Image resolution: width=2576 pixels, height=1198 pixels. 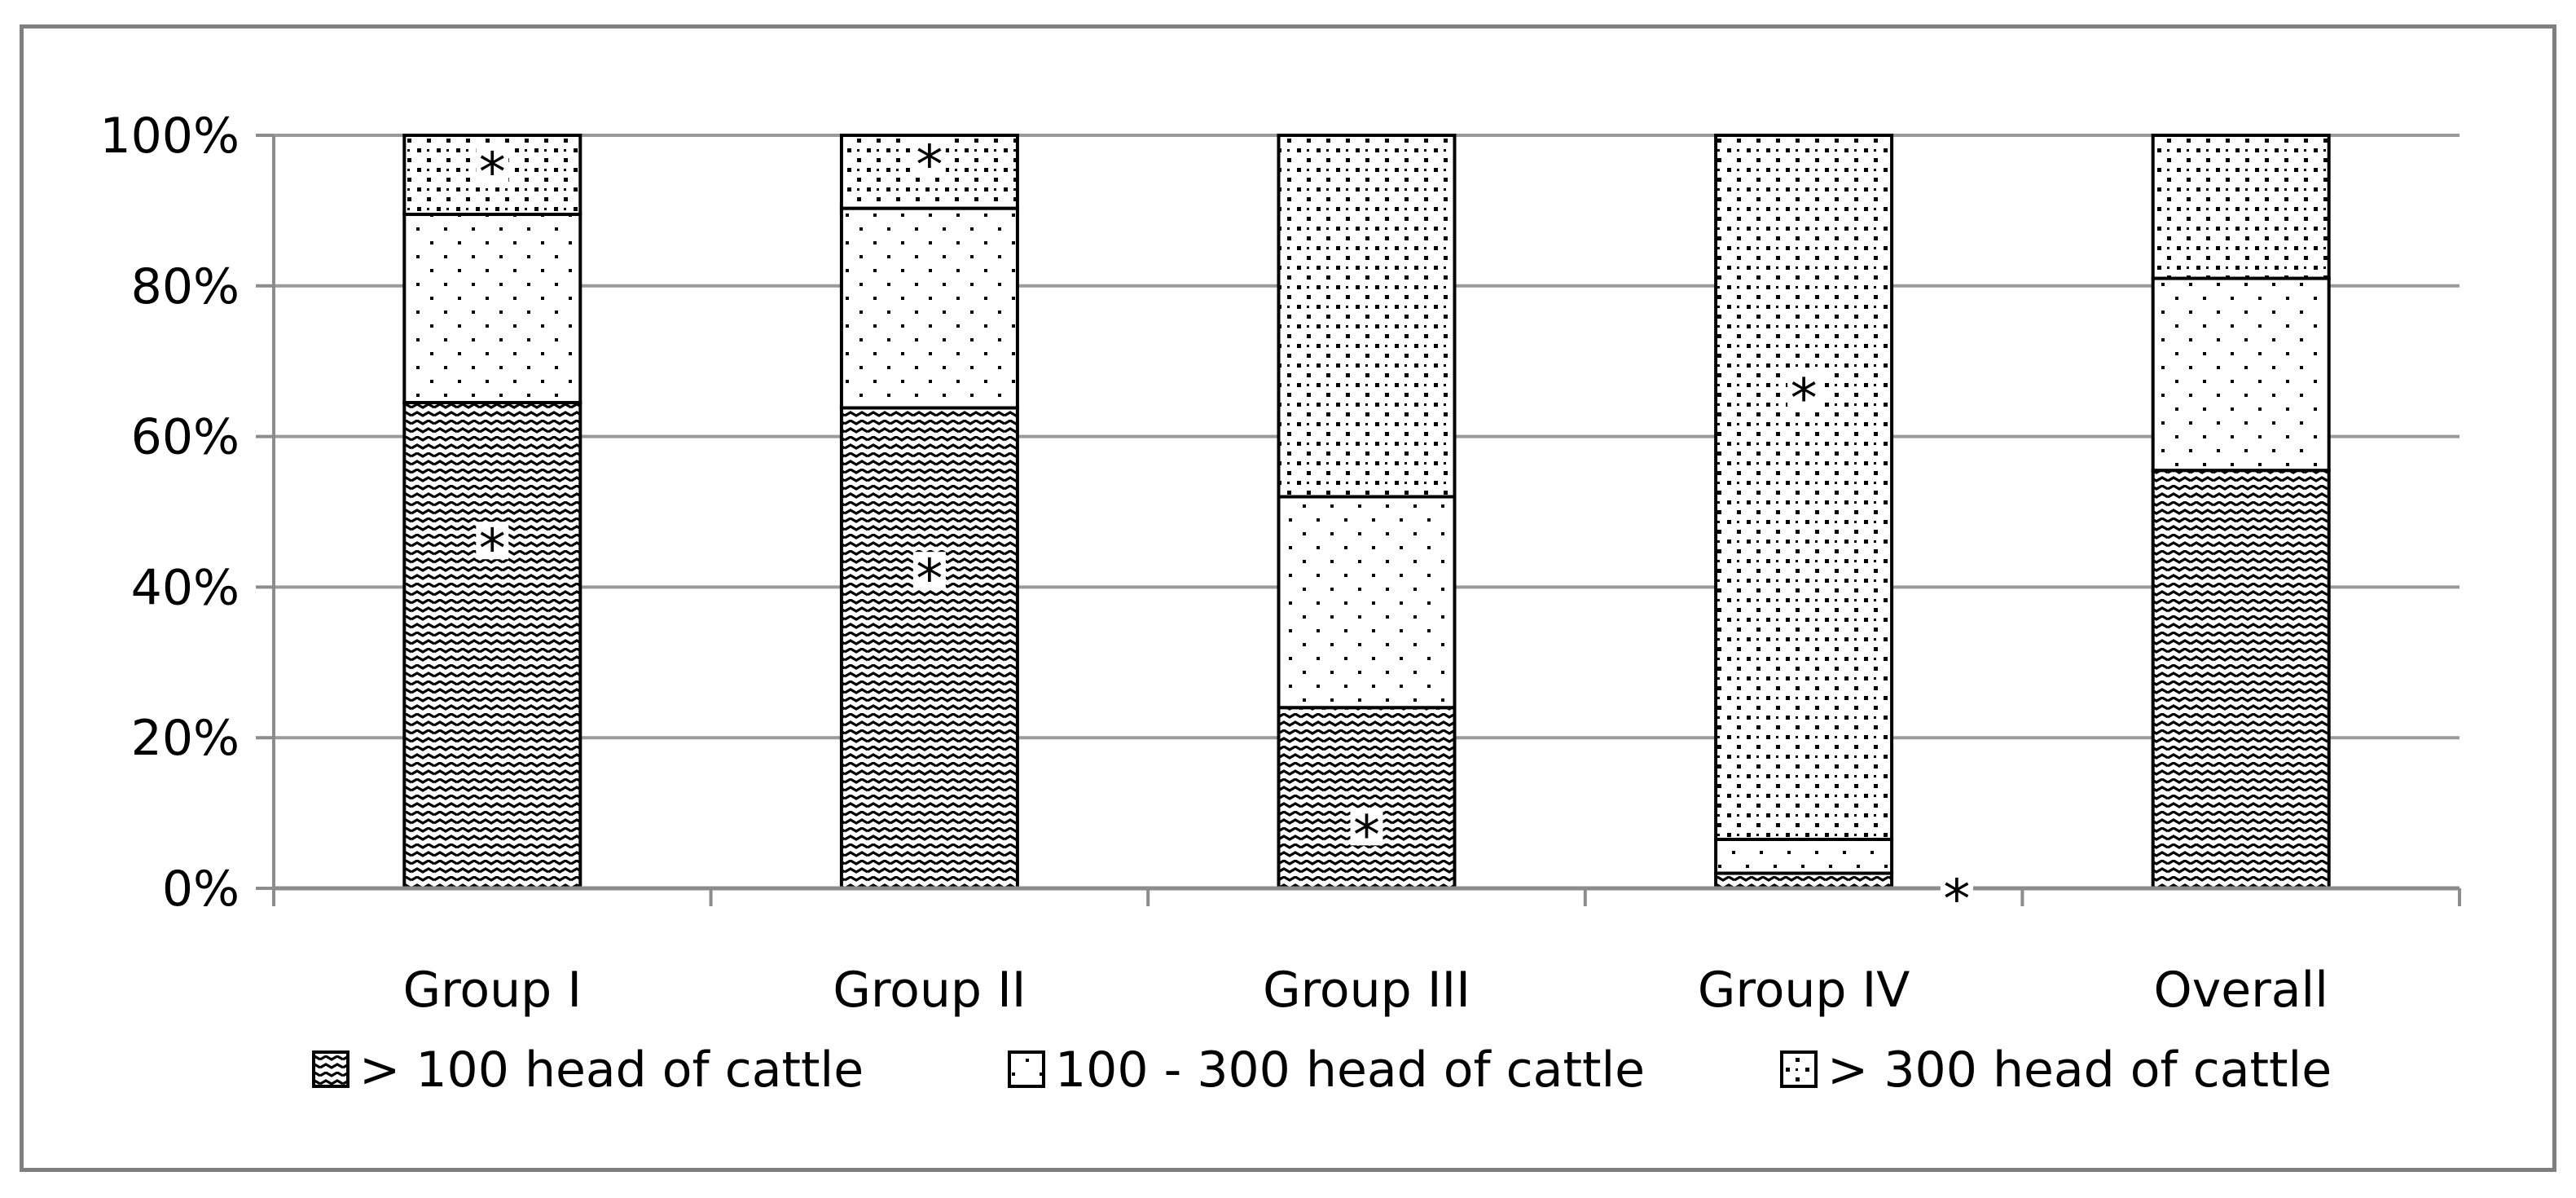 I want to click on y-tick-label: 0%, so click(x=201, y=889).